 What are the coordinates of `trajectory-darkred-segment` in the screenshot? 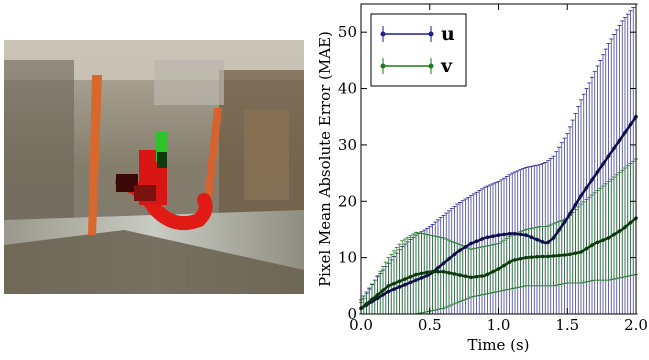 It's located at (145, 193).